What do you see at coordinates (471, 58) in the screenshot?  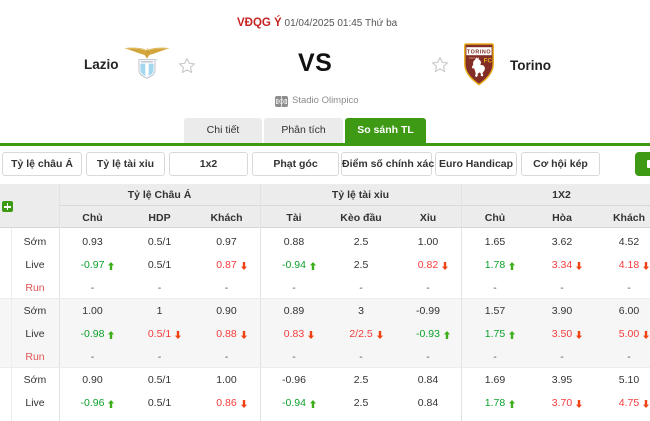 I see `svg-text: 1906` at bounding box center [471, 58].